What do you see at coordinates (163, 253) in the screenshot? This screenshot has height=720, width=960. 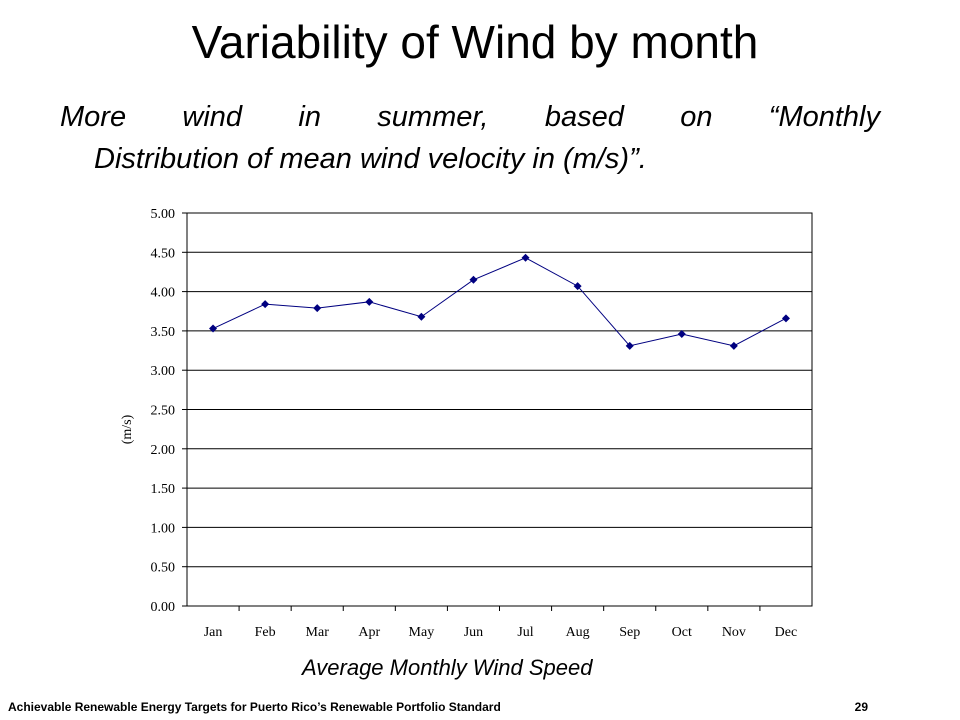 I see `y-tick-label: 4.50` at bounding box center [163, 253].